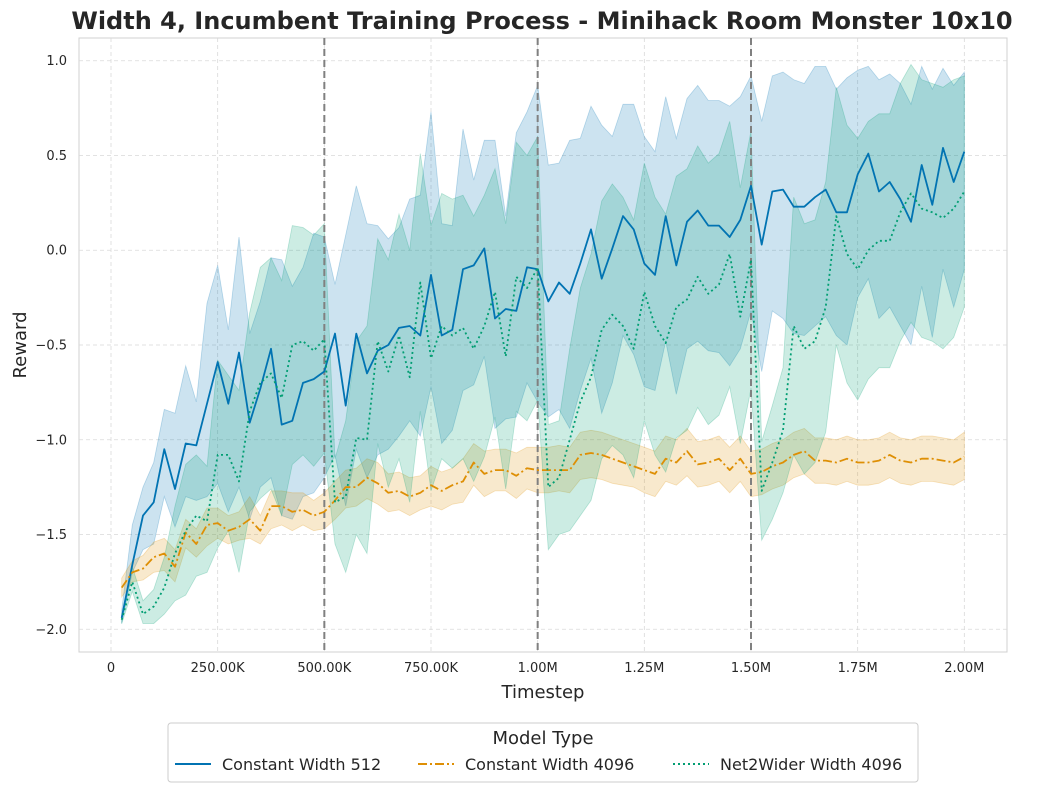 Image resolution: width=1044 pixels, height=791 pixels. Describe the element at coordinates (751, 668) in the screenshot. I see `x-tick-label: 1.50M` at that location.